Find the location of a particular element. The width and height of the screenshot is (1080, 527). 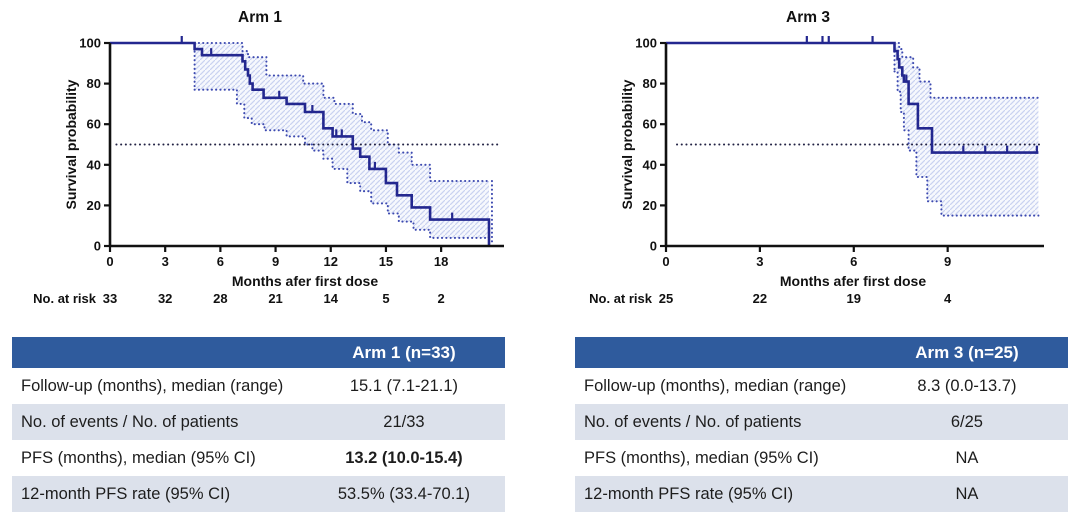

table-row: No. of events / No. of patients 21/33 is located at coordinates (258, 422).